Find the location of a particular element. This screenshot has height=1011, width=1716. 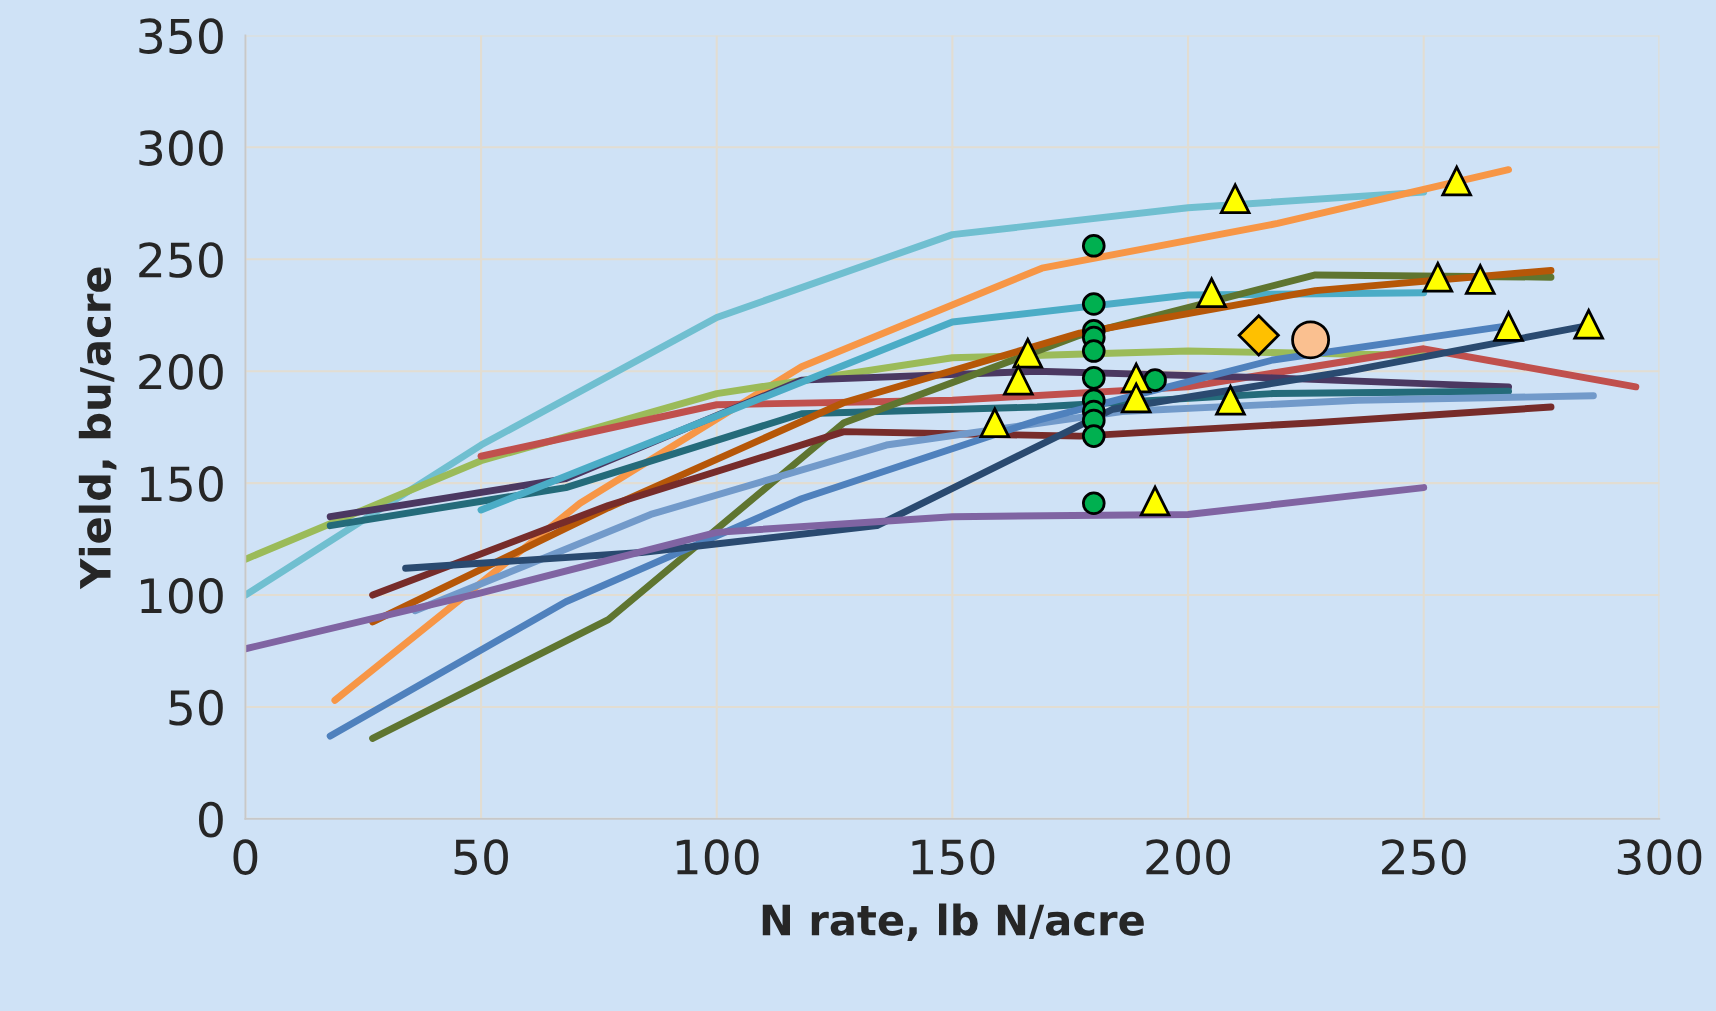

x-tick-label: 100 is located at coordinates (717, 857).